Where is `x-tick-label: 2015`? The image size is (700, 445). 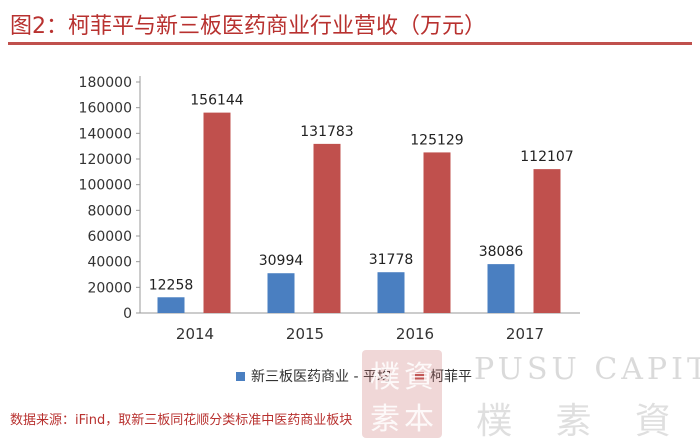
x-tick-label: 2015 is located at coordinates (305, 334).